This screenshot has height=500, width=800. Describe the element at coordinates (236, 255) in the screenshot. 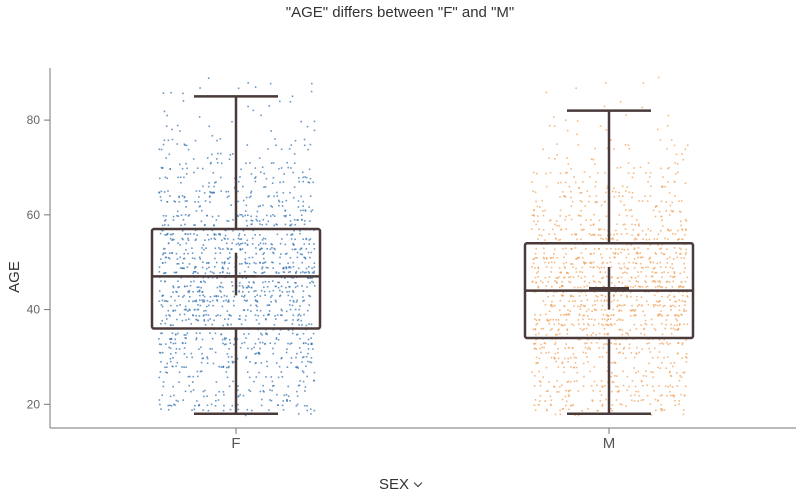

I see `boxplot-F` at that location.